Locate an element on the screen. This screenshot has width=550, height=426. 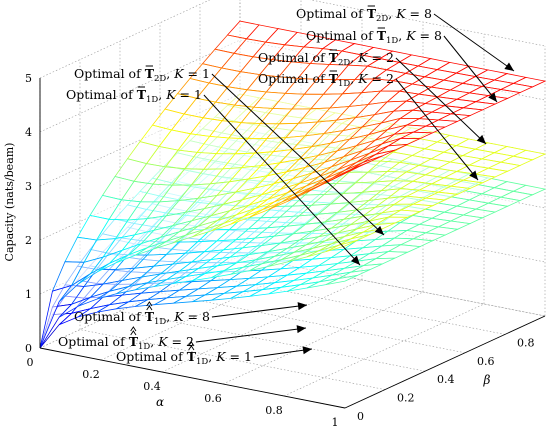
annotation-label: Optimal of T2D, K = 2 is located at coordinates (326, 59).